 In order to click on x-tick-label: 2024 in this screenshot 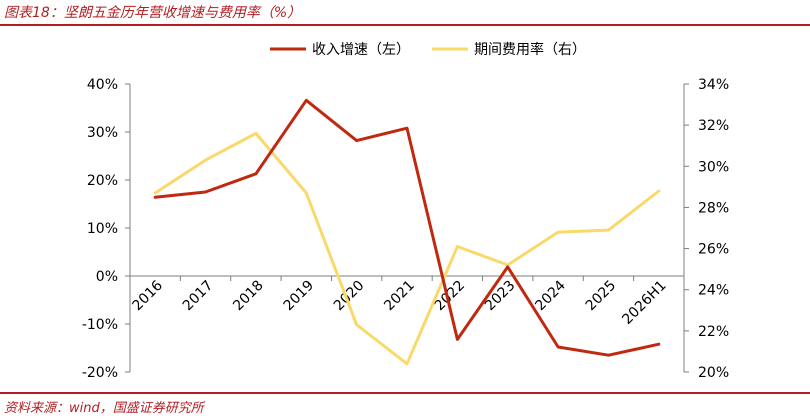, I will do `click(550, 295)`.